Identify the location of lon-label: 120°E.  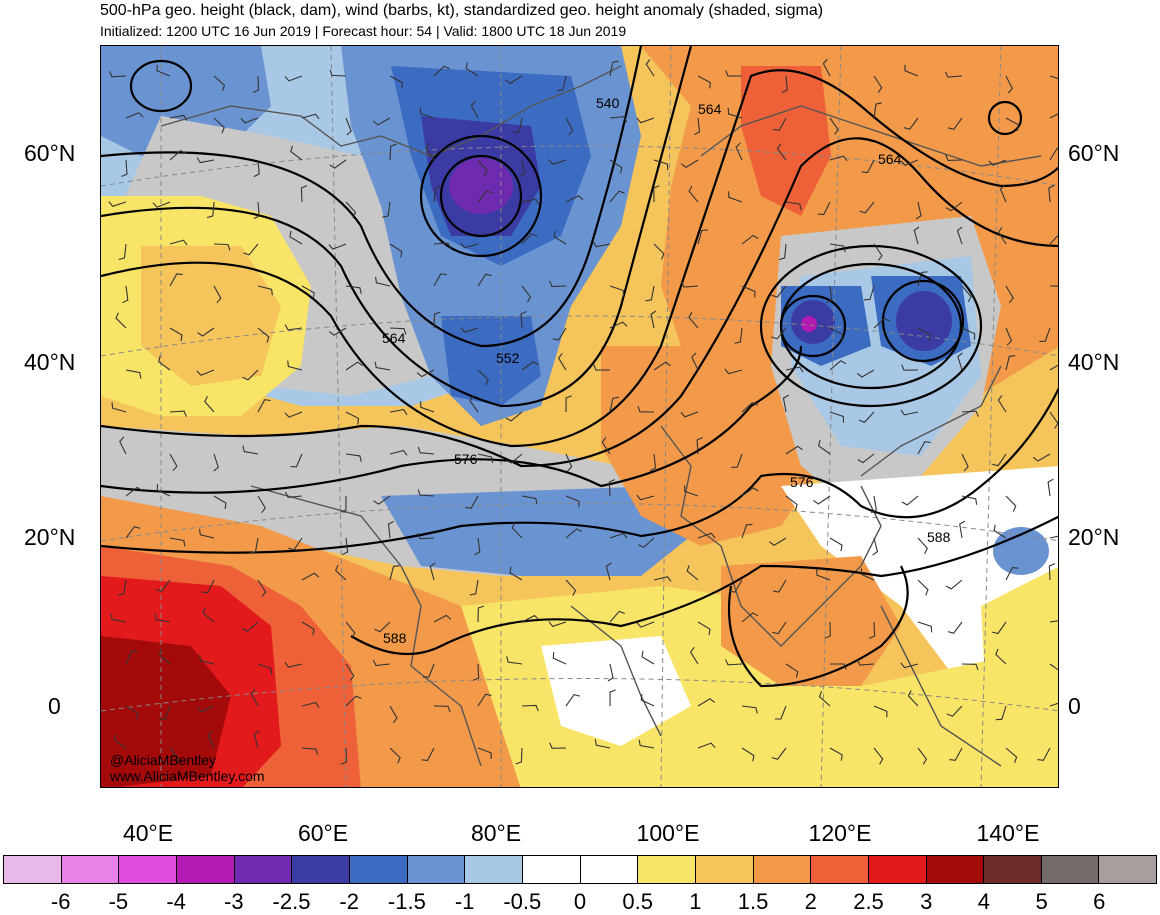
(840, 833).